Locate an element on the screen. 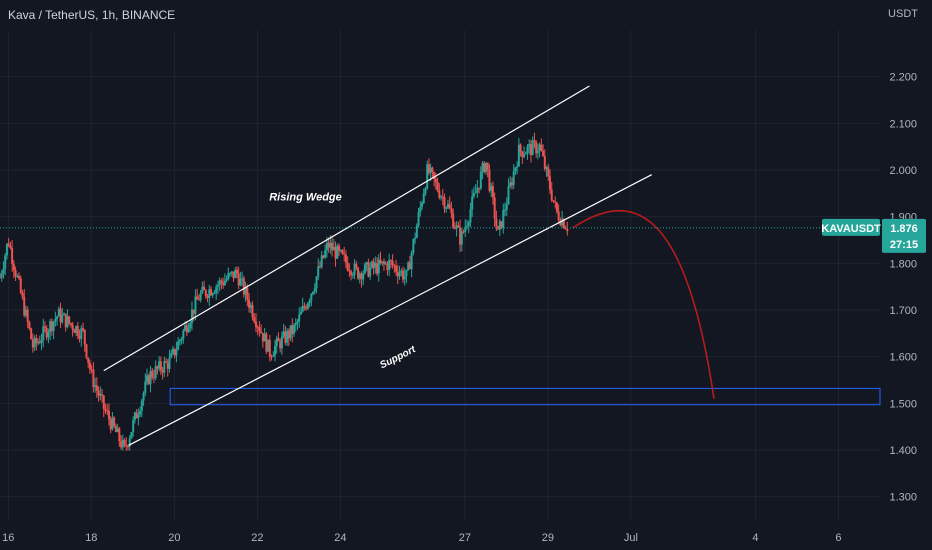  price-tags: KAVAUSDT 1.876 27:15 is located at coordinates (873, 235).